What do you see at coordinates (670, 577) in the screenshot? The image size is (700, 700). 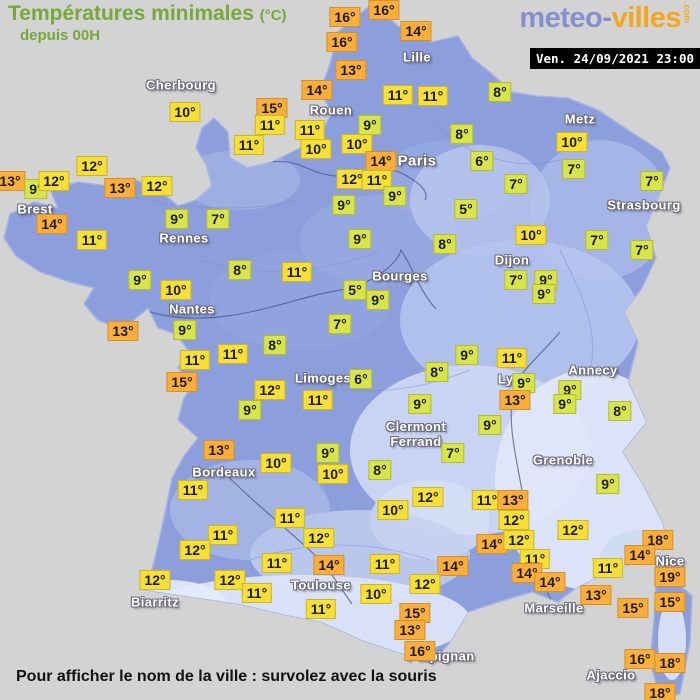 I see `temp-badge: 19°` at bounding box center [670, 577].